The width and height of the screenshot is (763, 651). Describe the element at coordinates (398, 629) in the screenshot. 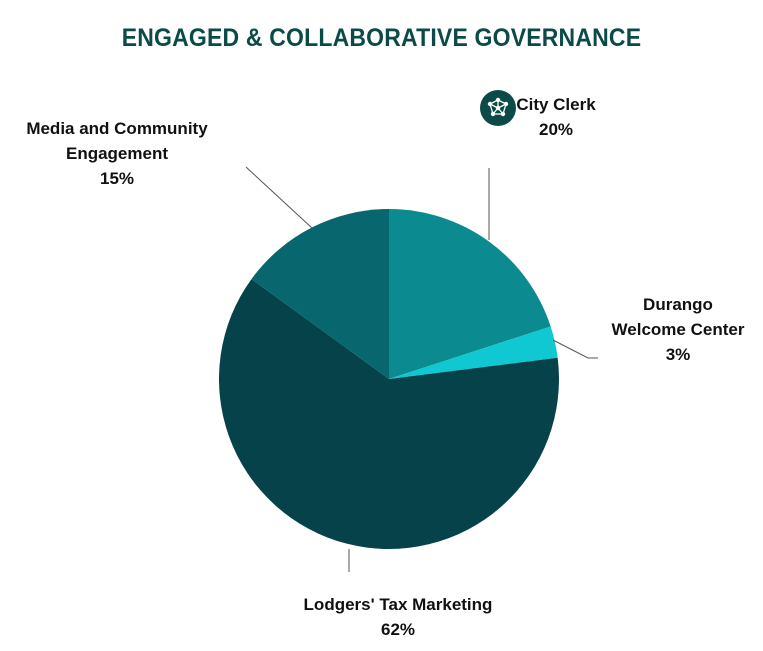

I see `label-lodgers-pct: 62%` at that location.